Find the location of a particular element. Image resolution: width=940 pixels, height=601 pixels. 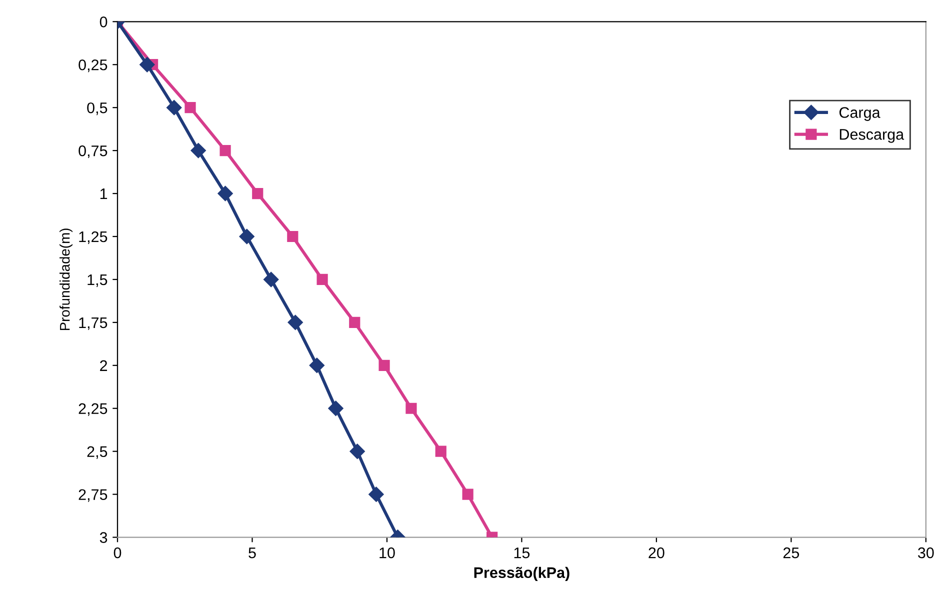

y-tick-label: 1 is located at coordinates (104, 194).